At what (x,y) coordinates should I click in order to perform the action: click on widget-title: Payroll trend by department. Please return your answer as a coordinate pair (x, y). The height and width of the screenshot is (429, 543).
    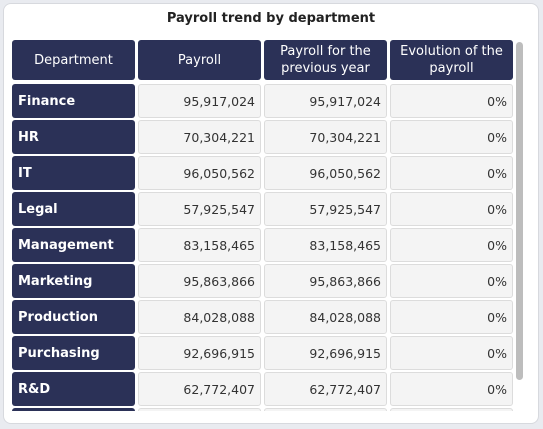
    Looking at the image, I should click on (271, 18).